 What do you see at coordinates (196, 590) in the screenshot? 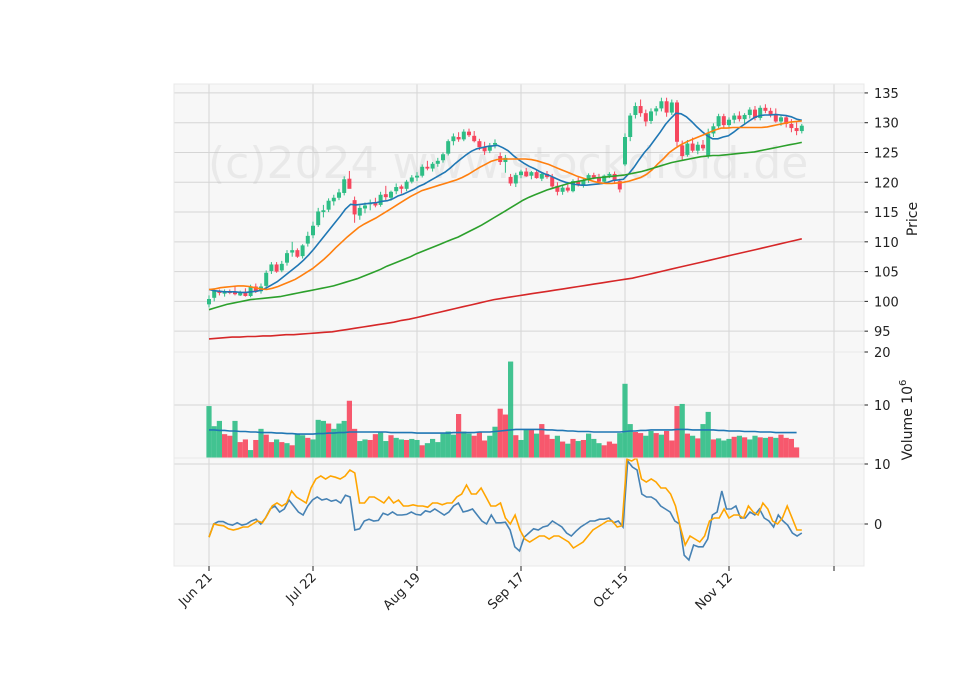
I see `x-tick-label: Jun 21` at bounding box center [196, 590].